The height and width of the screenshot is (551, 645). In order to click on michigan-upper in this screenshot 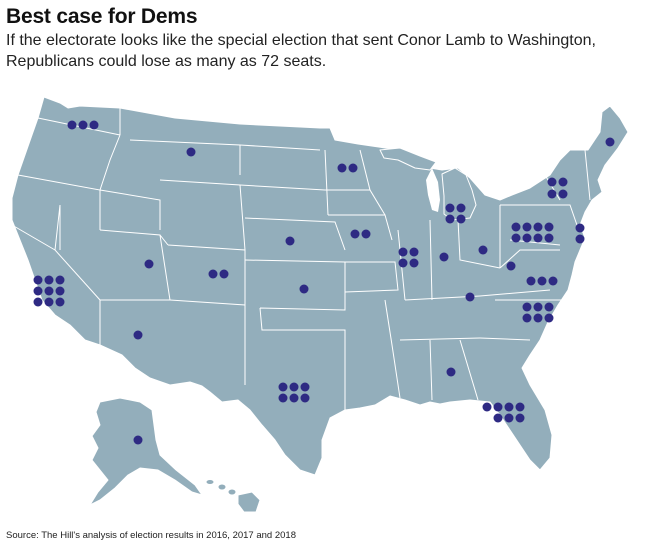, I will do `click(408, 159)`.